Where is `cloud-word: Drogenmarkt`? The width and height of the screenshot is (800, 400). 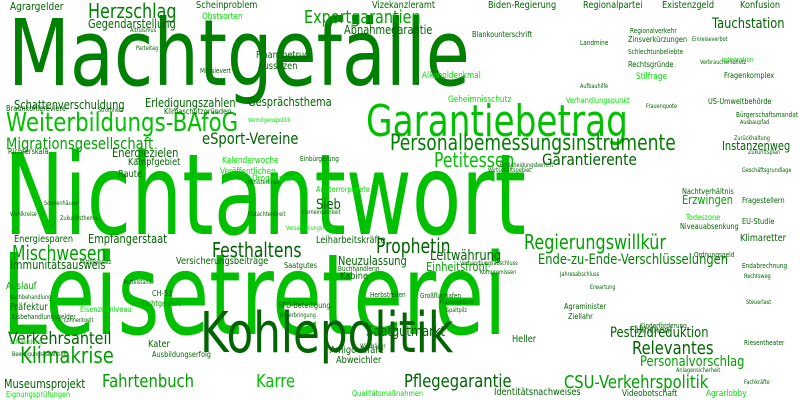 cloud-word: Drogenmarkt is located at coordinates (276, 179).